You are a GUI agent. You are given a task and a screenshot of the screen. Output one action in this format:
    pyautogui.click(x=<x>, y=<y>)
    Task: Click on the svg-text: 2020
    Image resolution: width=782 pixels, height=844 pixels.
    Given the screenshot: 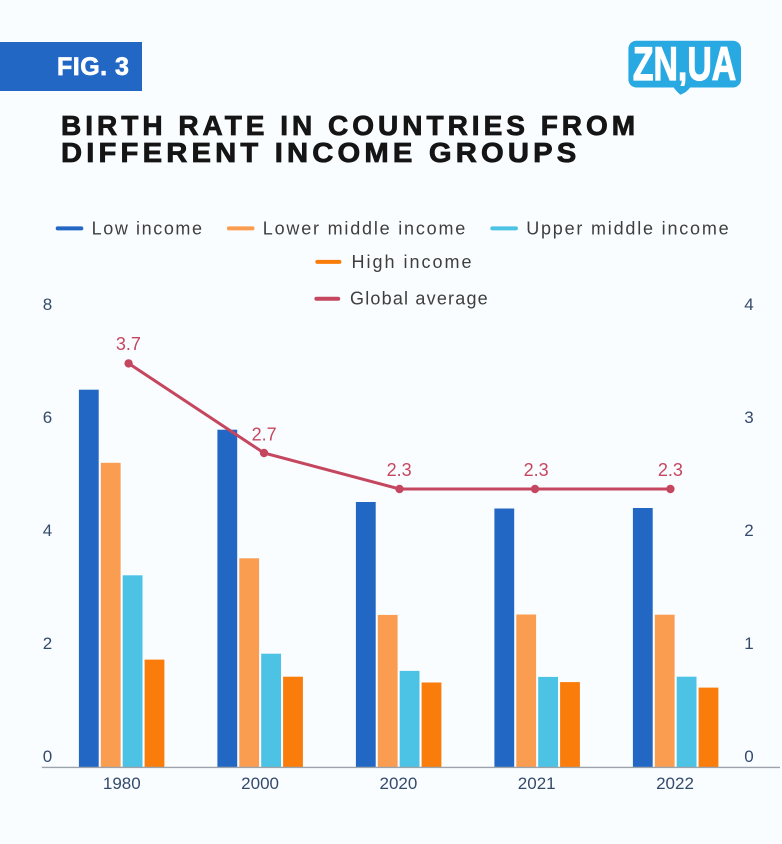 What is the action you would take?
    pyautogui.click(x=398, y=783)
    